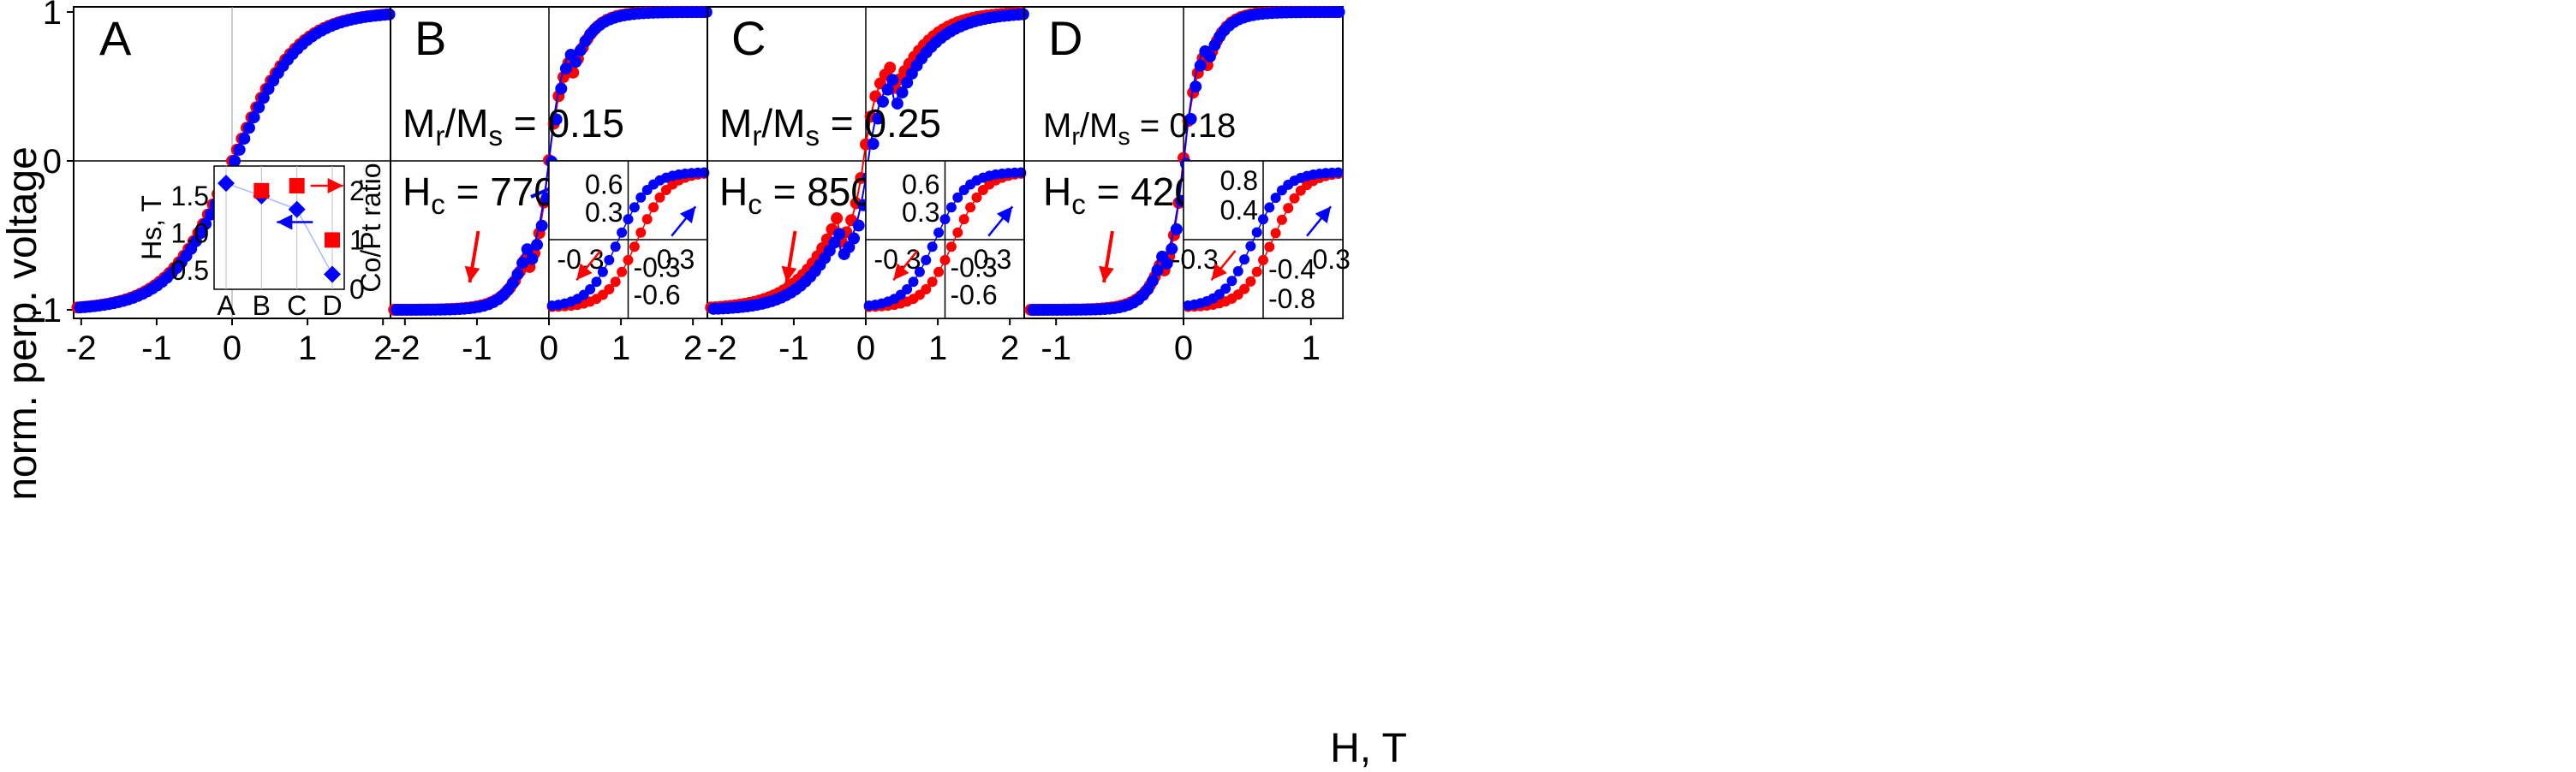 This screenshot has width=2576, height=772. Describe the element at coordinates (430, 38) in the screenshot. I see `panel-letter: B` at that location.